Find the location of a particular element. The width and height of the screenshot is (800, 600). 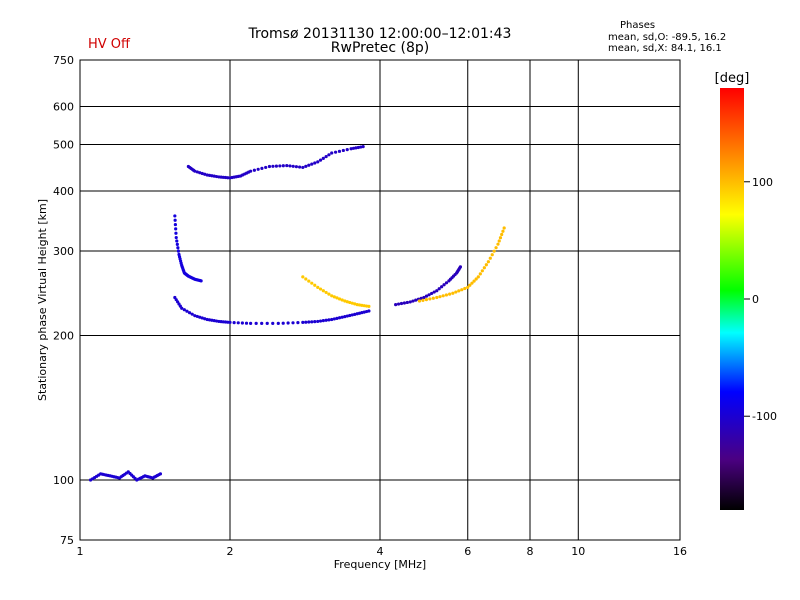

phases-title: Phases is located at coordinates (638, 25).